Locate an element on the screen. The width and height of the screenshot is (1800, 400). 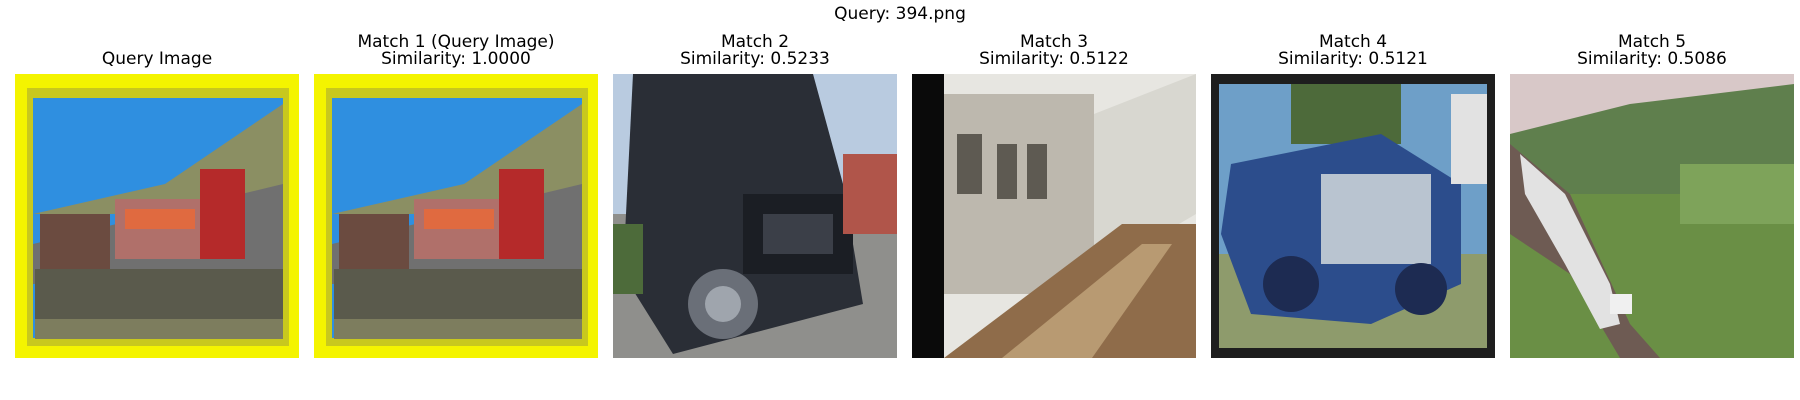
panel-subtitle: Similarity: 0.5086 is located at coordinates (1652, 59).